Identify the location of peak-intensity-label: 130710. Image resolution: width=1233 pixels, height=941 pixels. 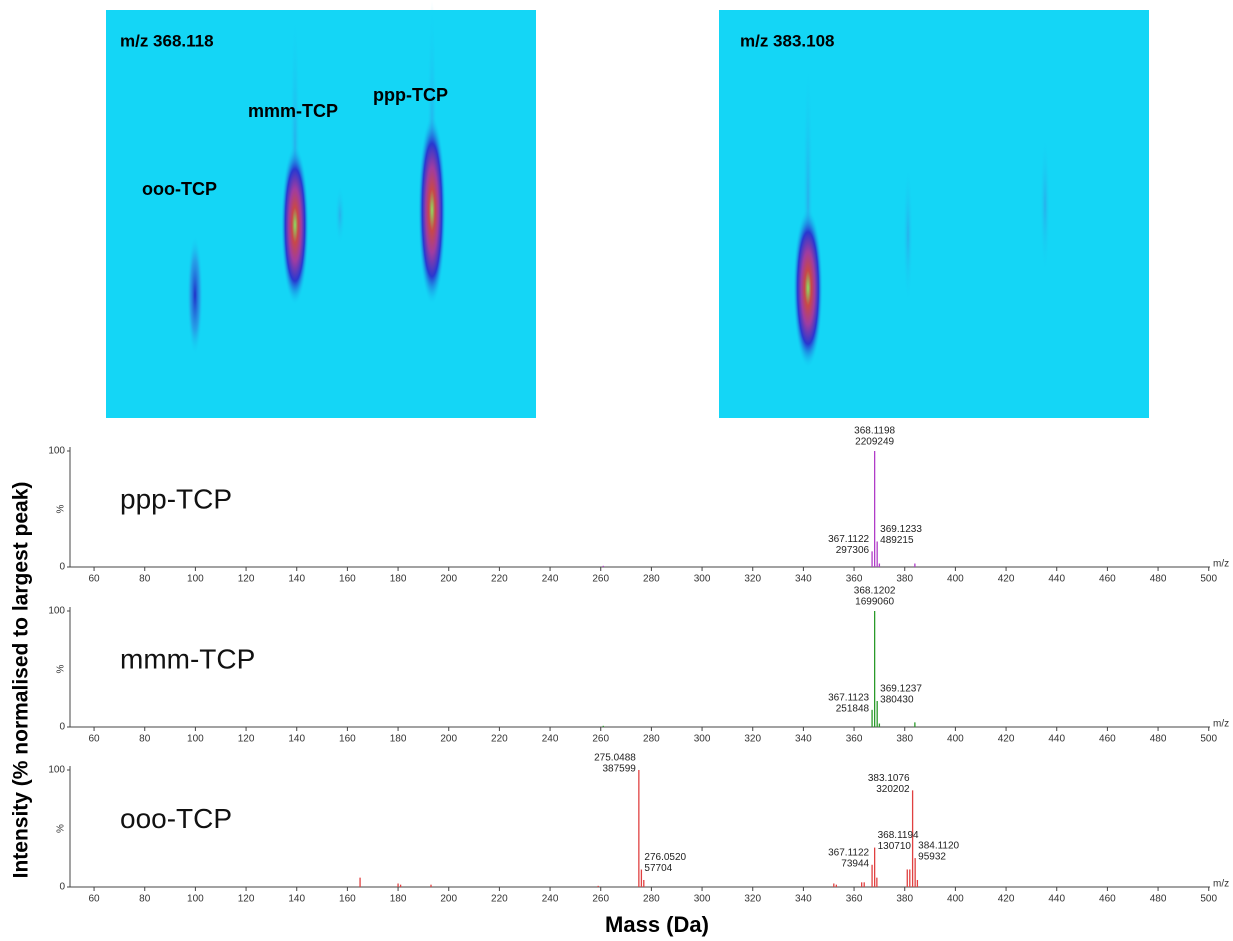
(895, 846).